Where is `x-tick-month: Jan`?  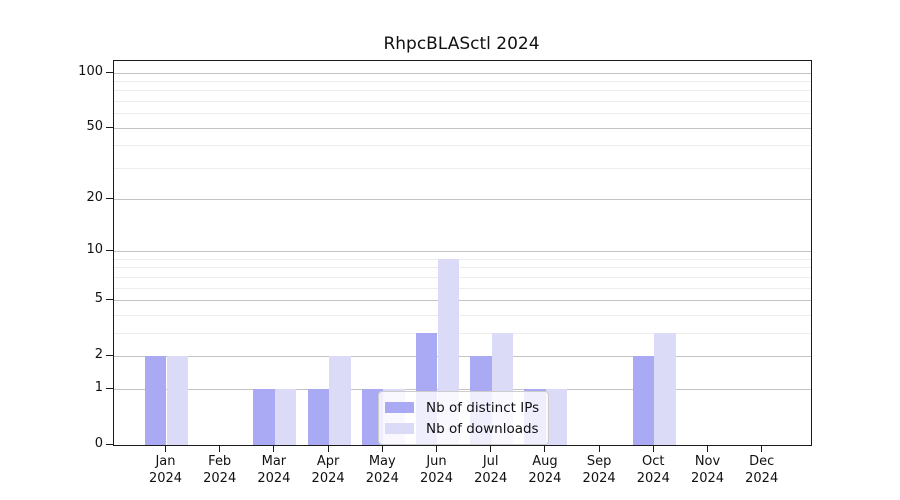 x-tick-month: Jan is located at coordinates (165, 461).